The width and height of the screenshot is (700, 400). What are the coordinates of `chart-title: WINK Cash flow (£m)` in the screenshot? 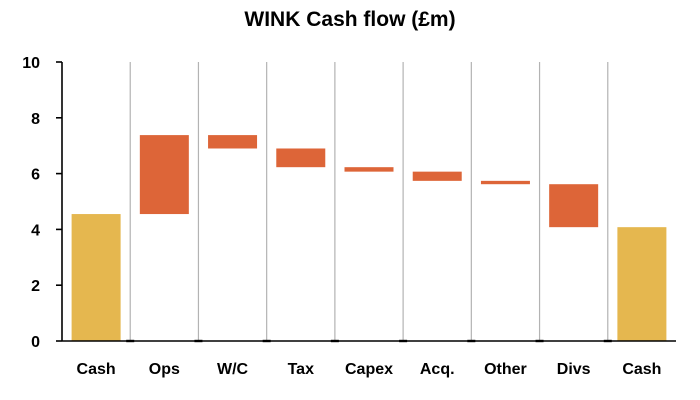 It's located at (350, 19).